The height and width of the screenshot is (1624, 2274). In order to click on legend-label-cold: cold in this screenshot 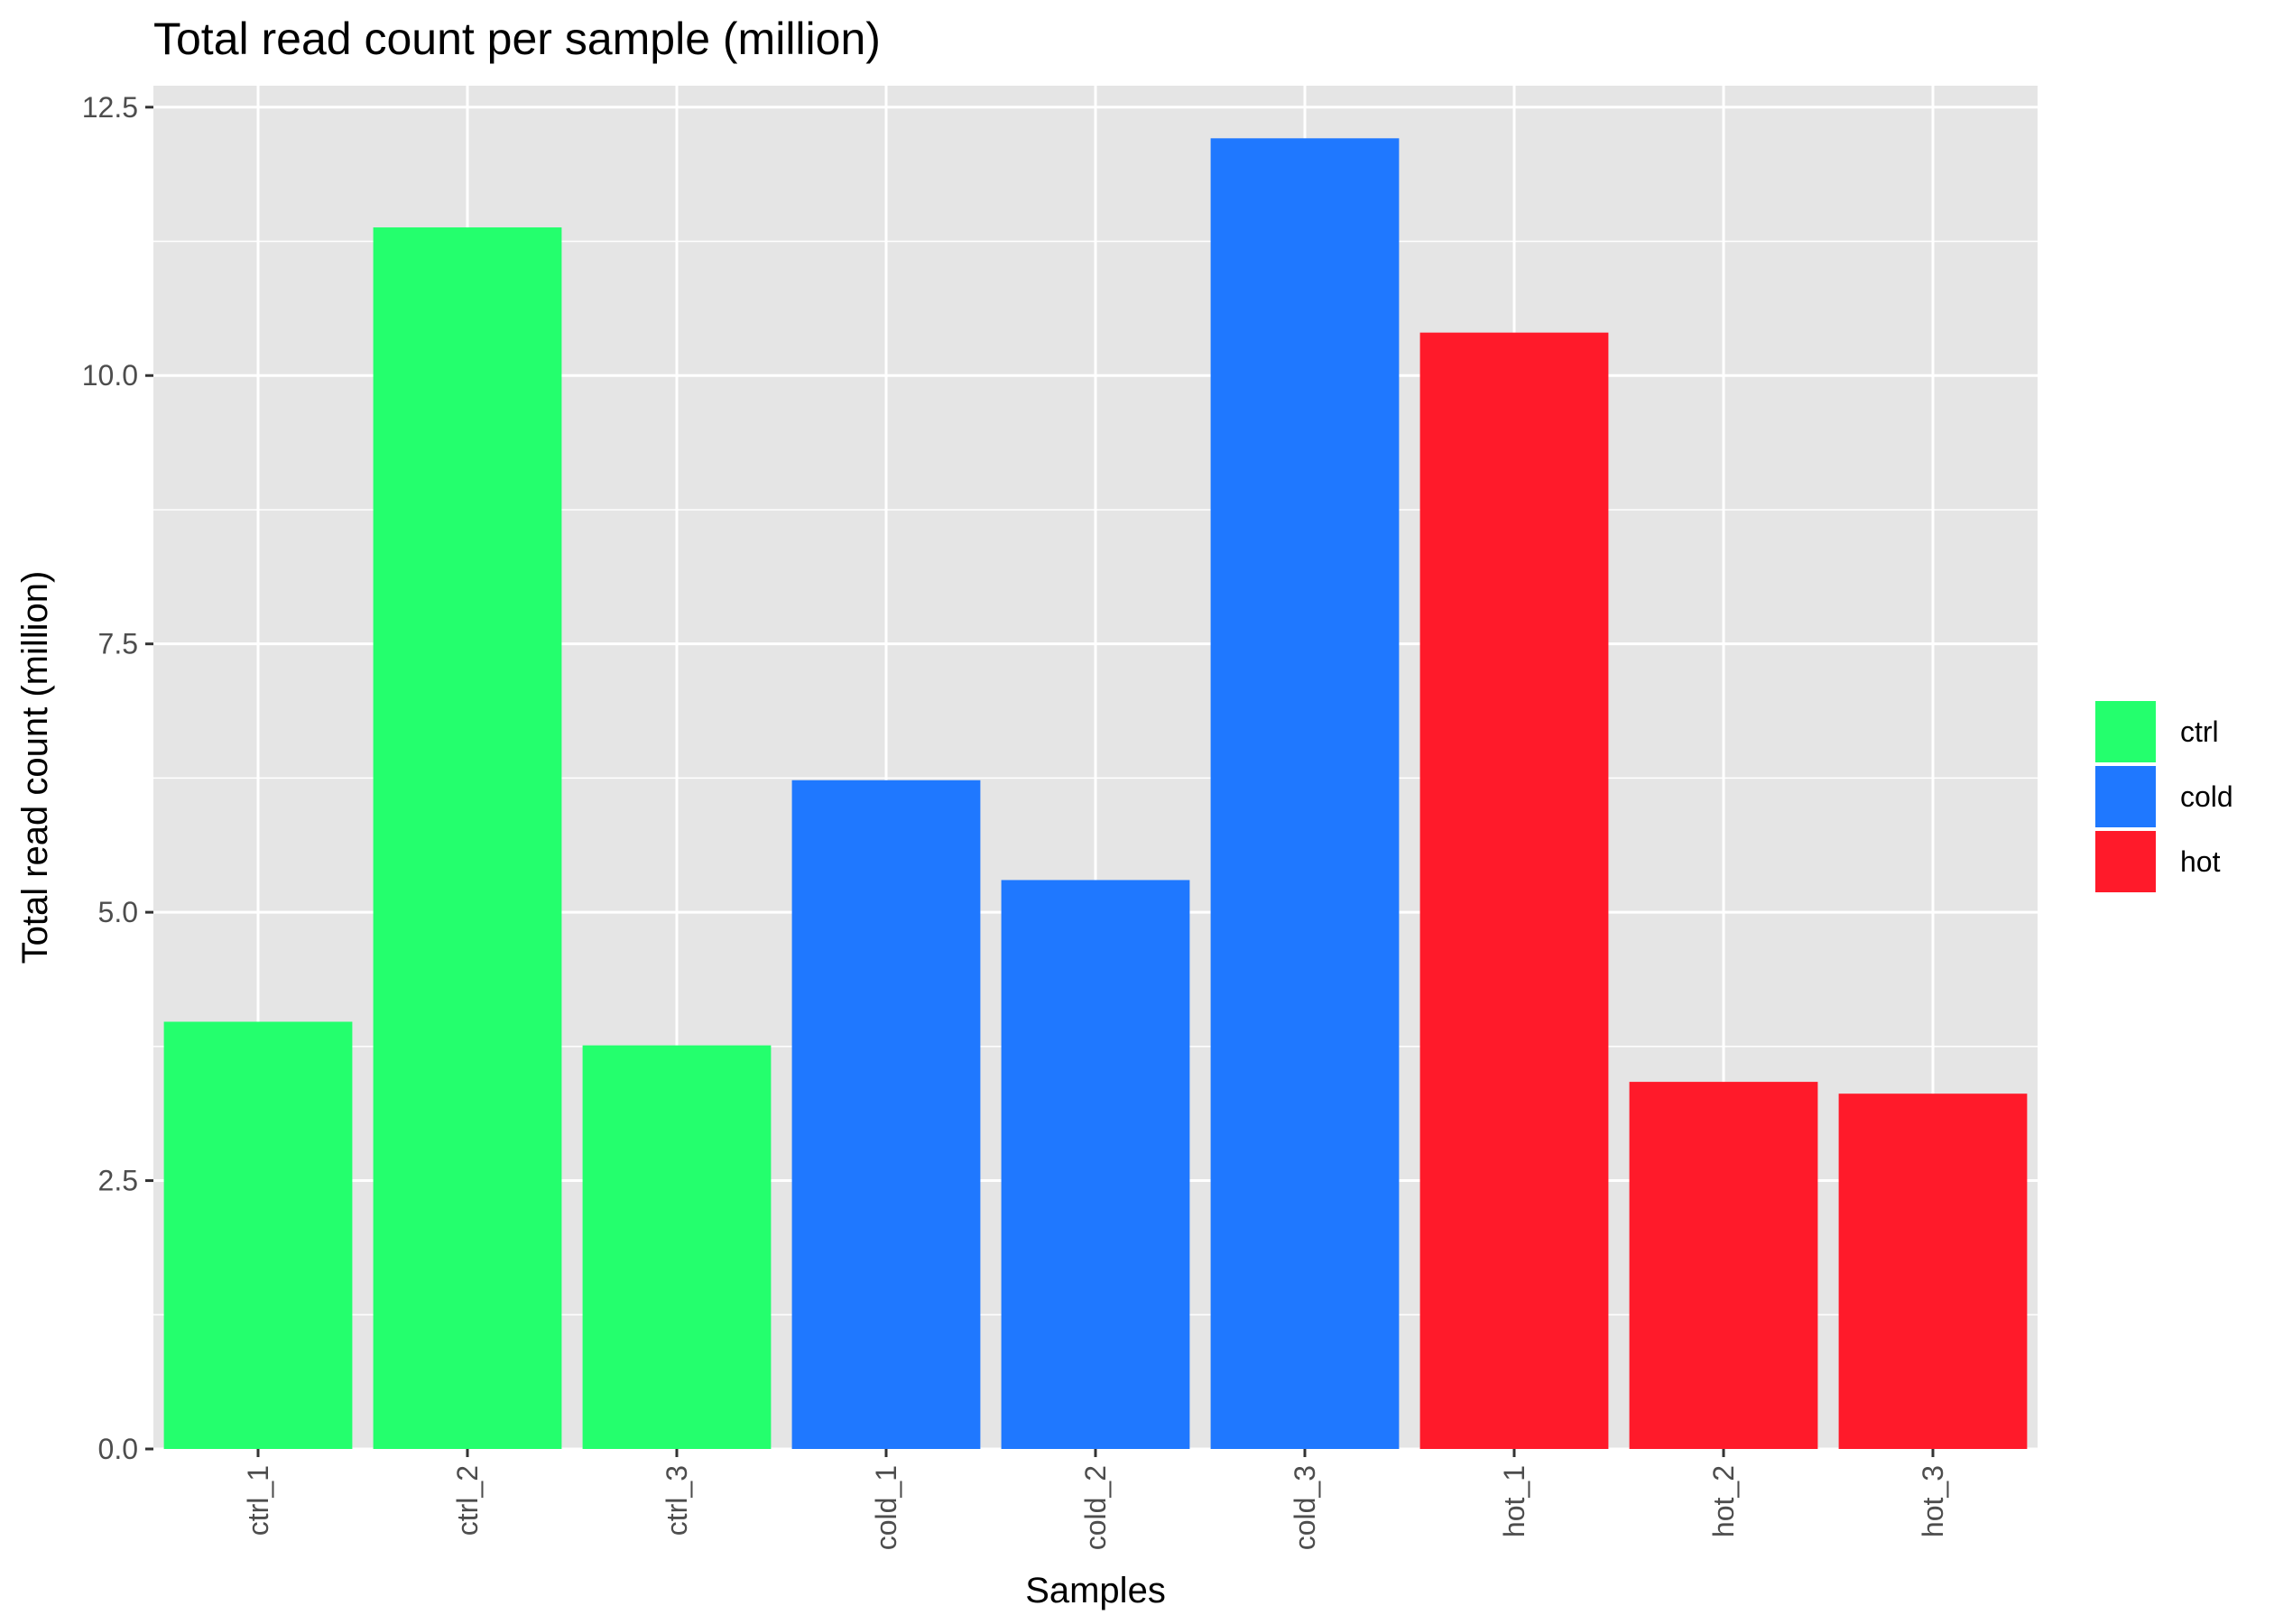, I will do `click(2206, 797)`.